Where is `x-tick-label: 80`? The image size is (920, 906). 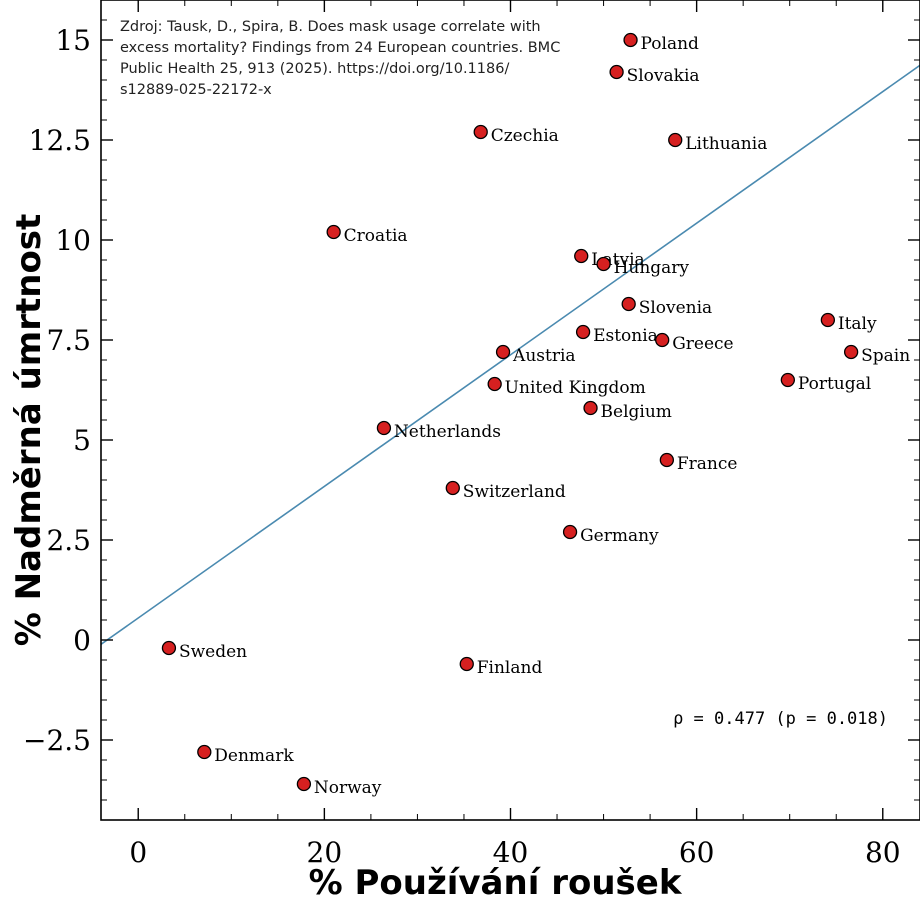
x-tick-label: 80 is located at coordinates (883, 852).